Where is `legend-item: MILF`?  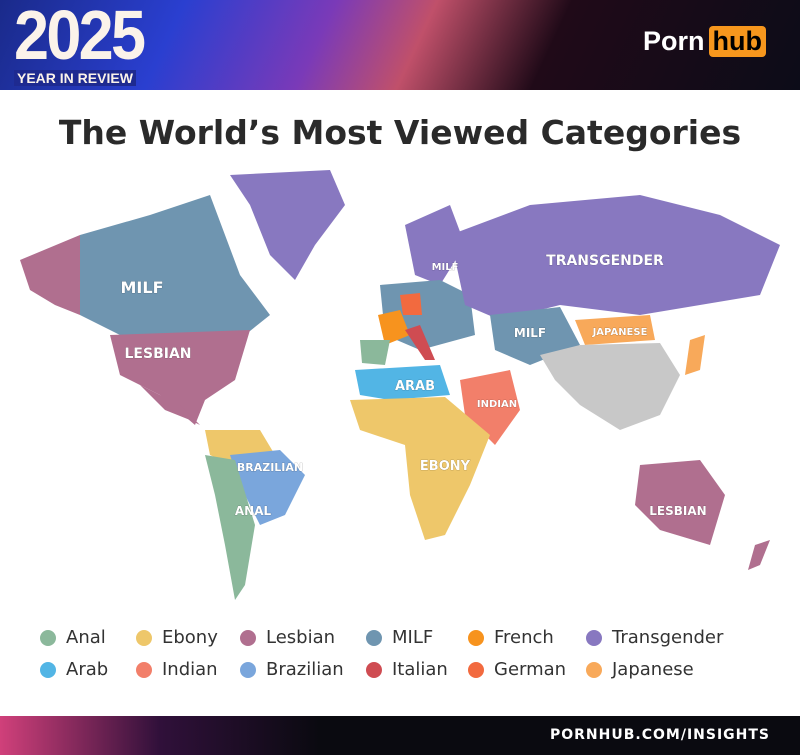
legend-item: MILF is located at coordinates (417, 637).